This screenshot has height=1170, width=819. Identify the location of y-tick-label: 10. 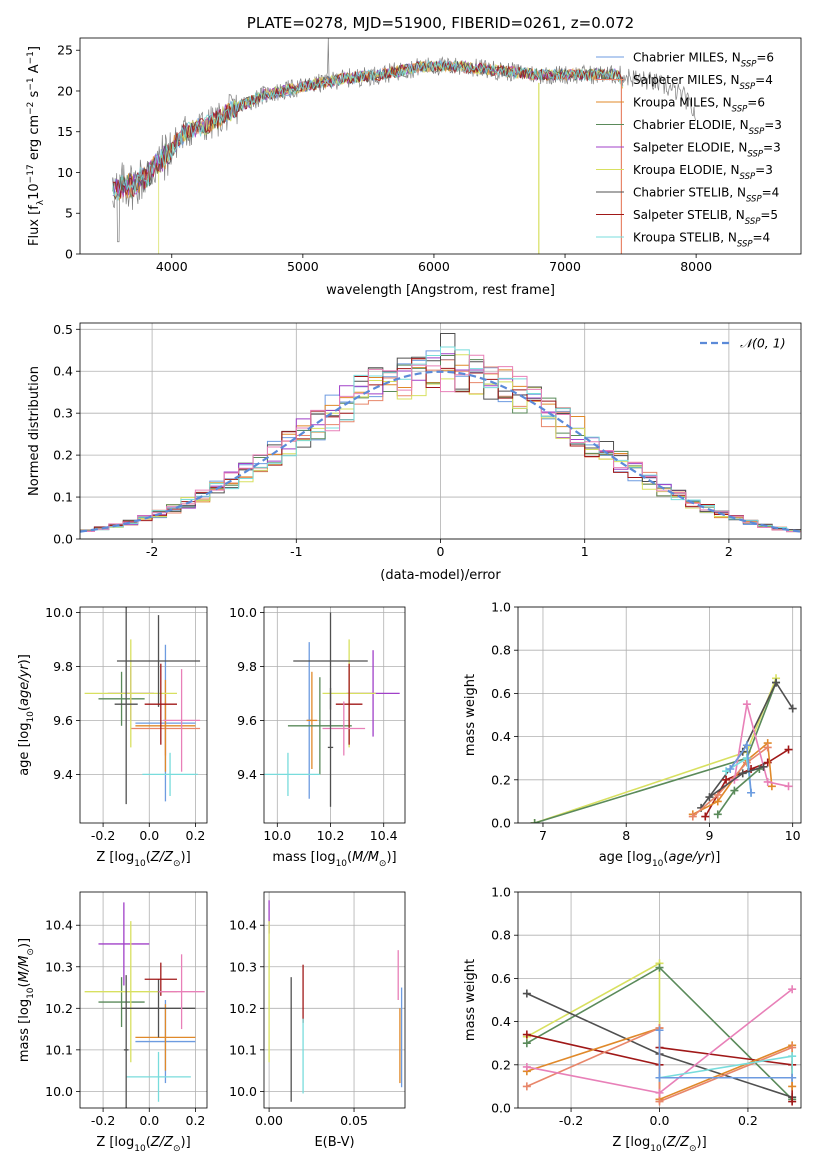
(65, 172).